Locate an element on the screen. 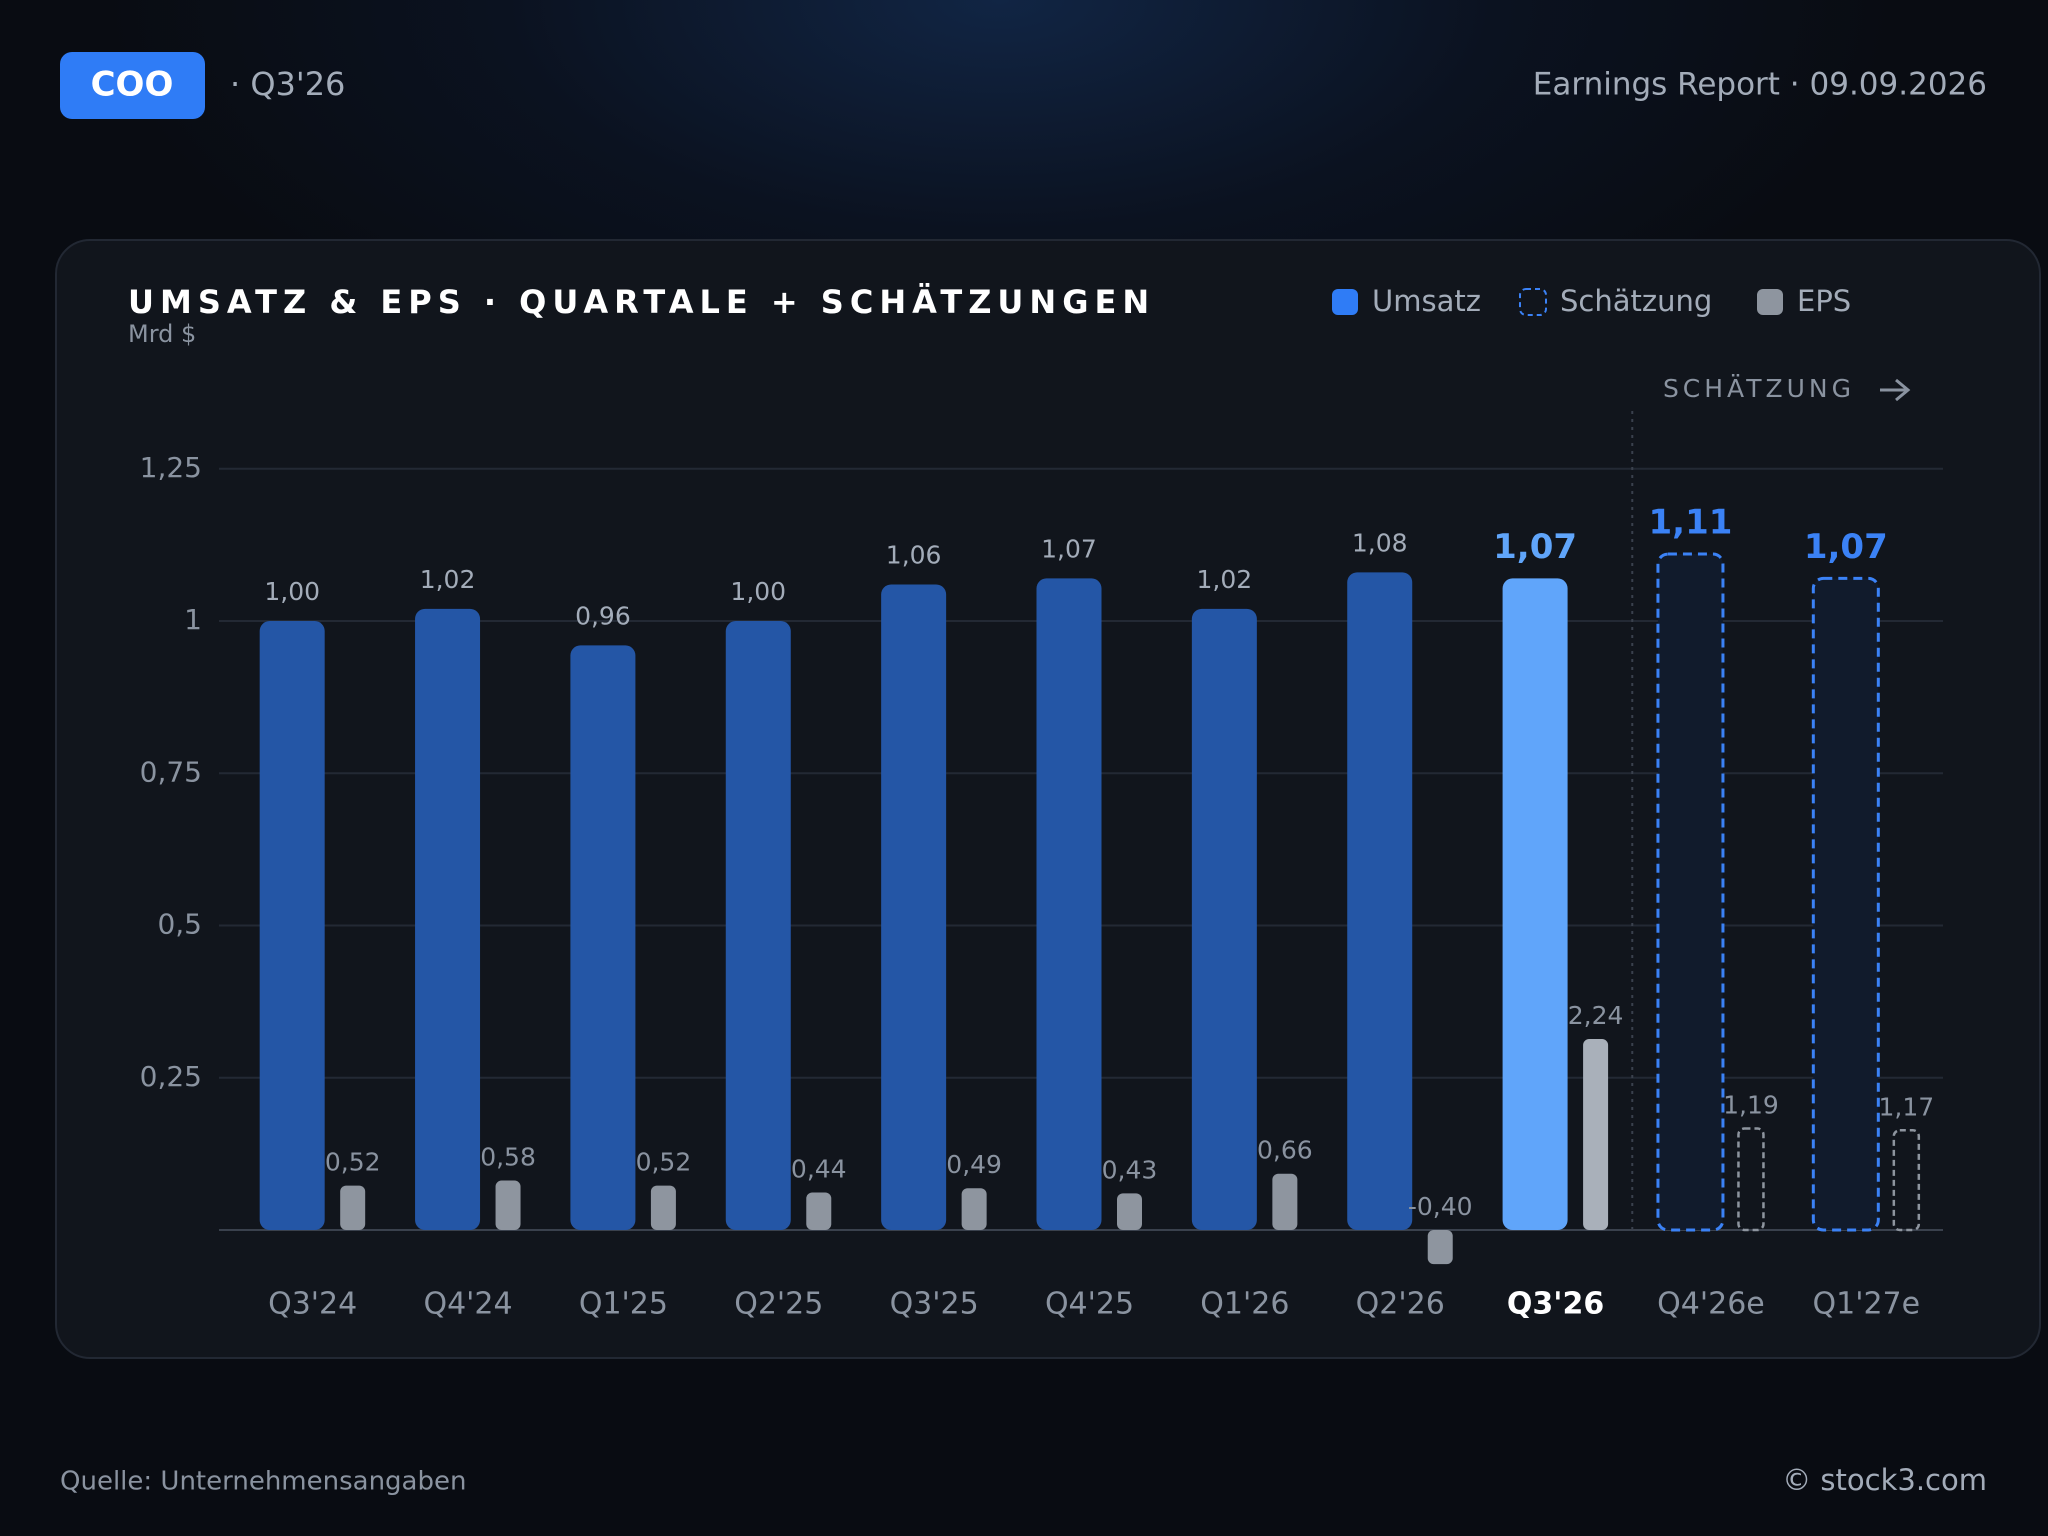  legend-label: EPS is located at coordinates (1824, 301).